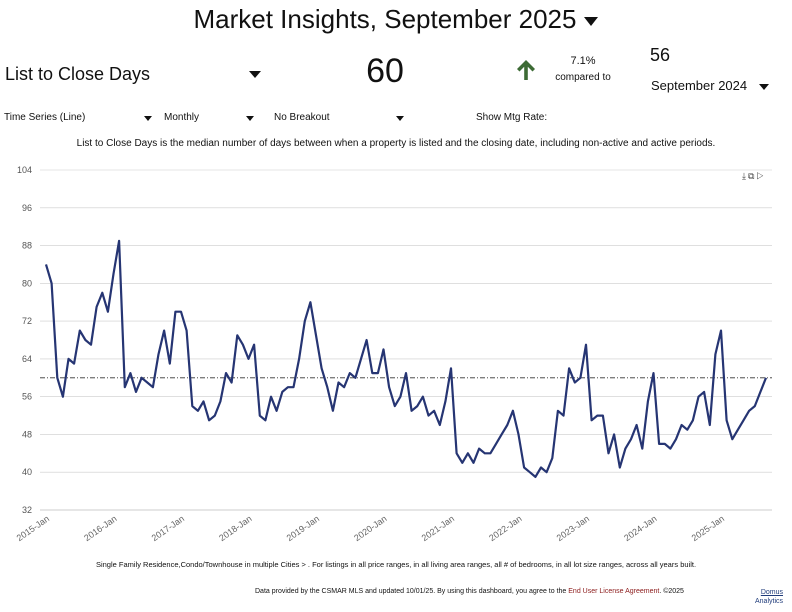 Image resolution: width=792 pixels, height=612 pixels. I want to click on download-icon: ⤓, so click(745, 176).